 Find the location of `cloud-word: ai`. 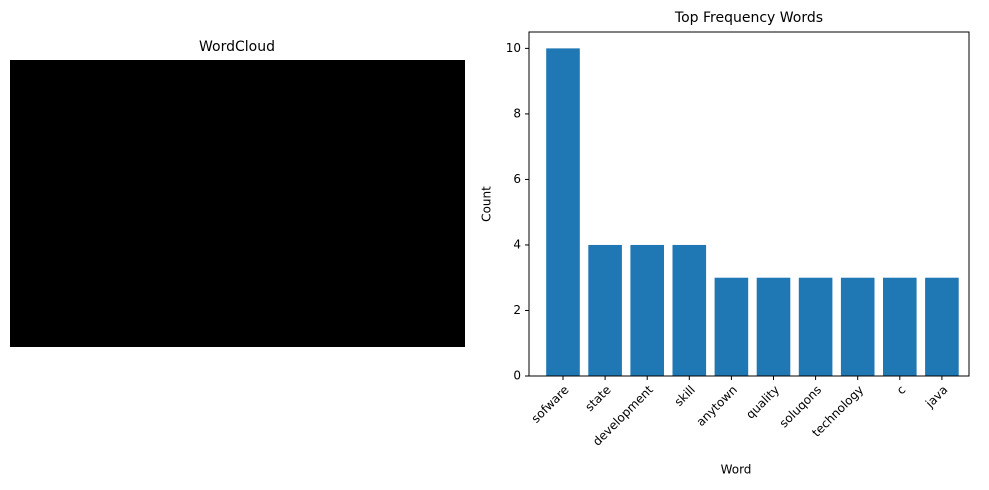

cloud-word: ai is located at coordinates (149, 321).